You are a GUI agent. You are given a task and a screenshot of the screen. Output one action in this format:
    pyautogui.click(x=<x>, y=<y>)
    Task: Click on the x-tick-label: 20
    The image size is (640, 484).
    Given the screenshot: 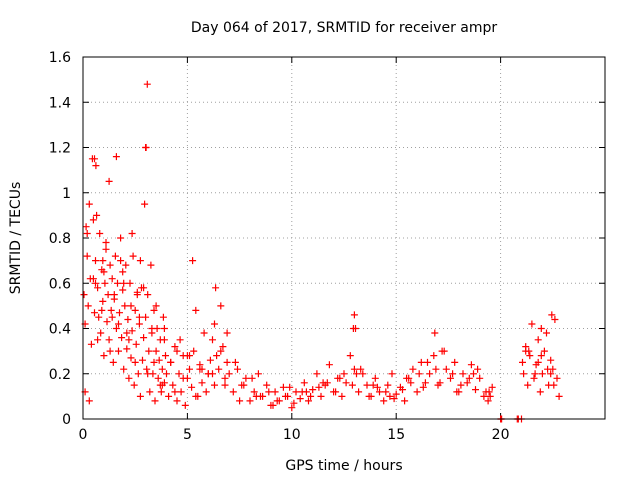 What is the action you would take?
    pyautogui.click(x=501, y=435)
    